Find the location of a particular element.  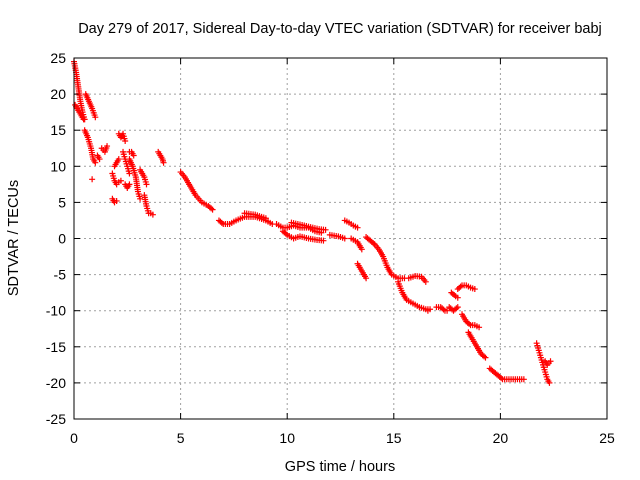

x-tick-label: 15 is located at coordinates (394, 438).